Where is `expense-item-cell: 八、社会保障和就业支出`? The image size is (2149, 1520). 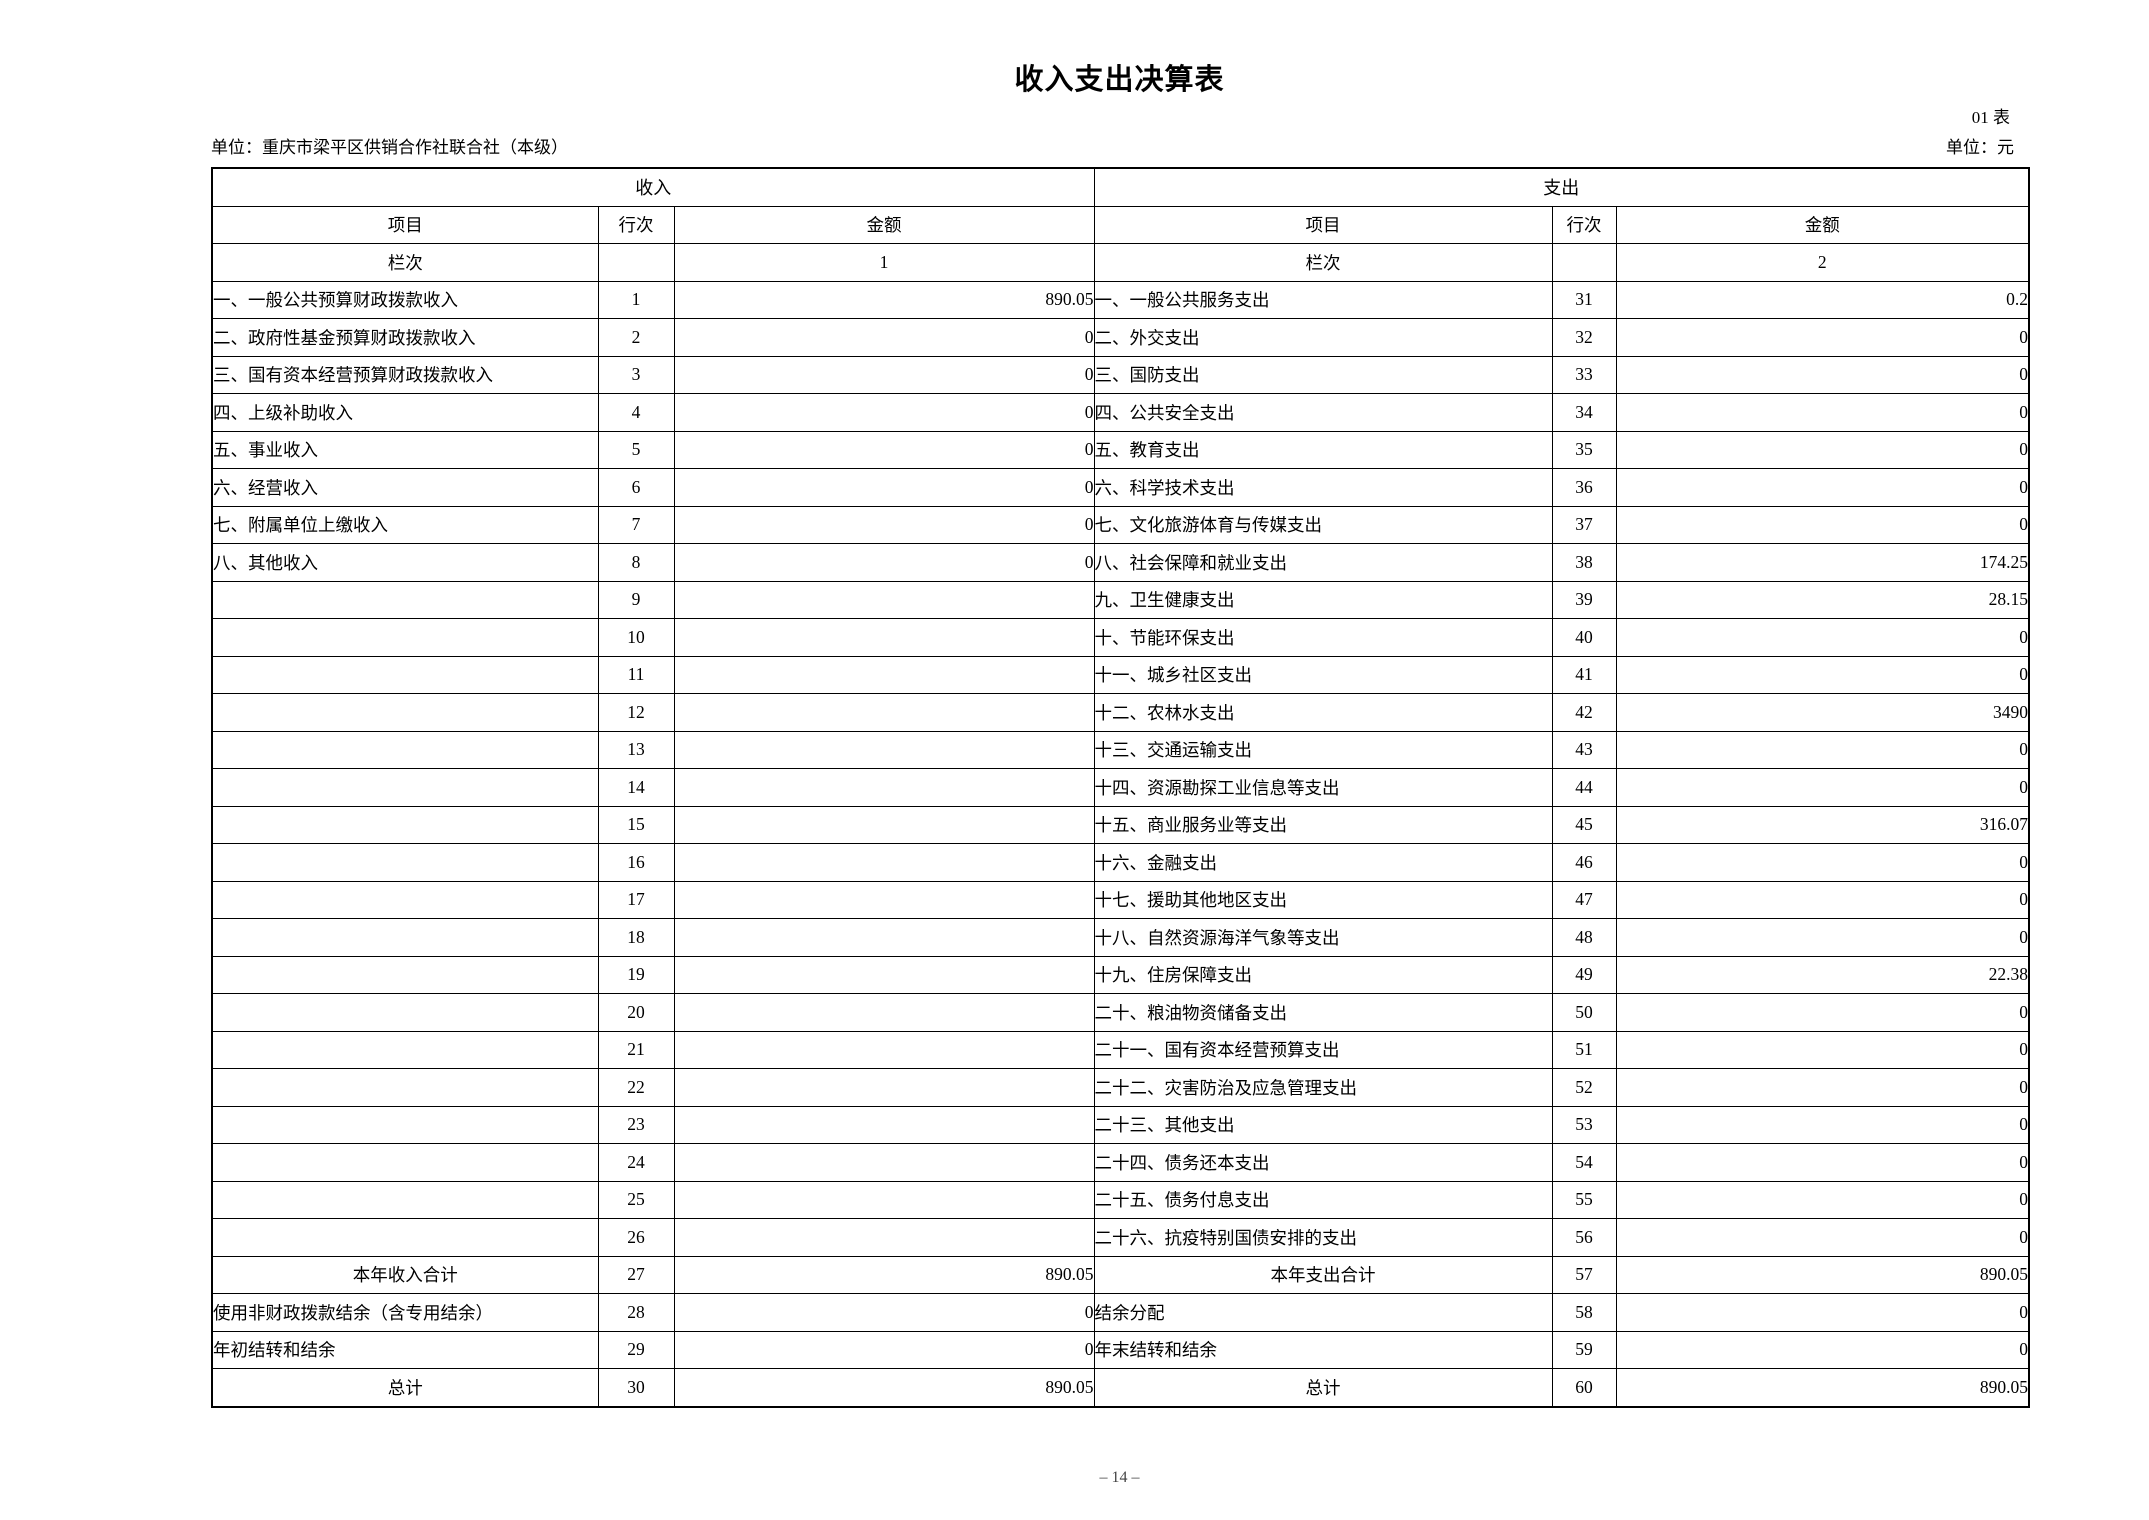 expense-item-cell: 八、社会保障和就业支出 is located at coordinates (1323, 562).